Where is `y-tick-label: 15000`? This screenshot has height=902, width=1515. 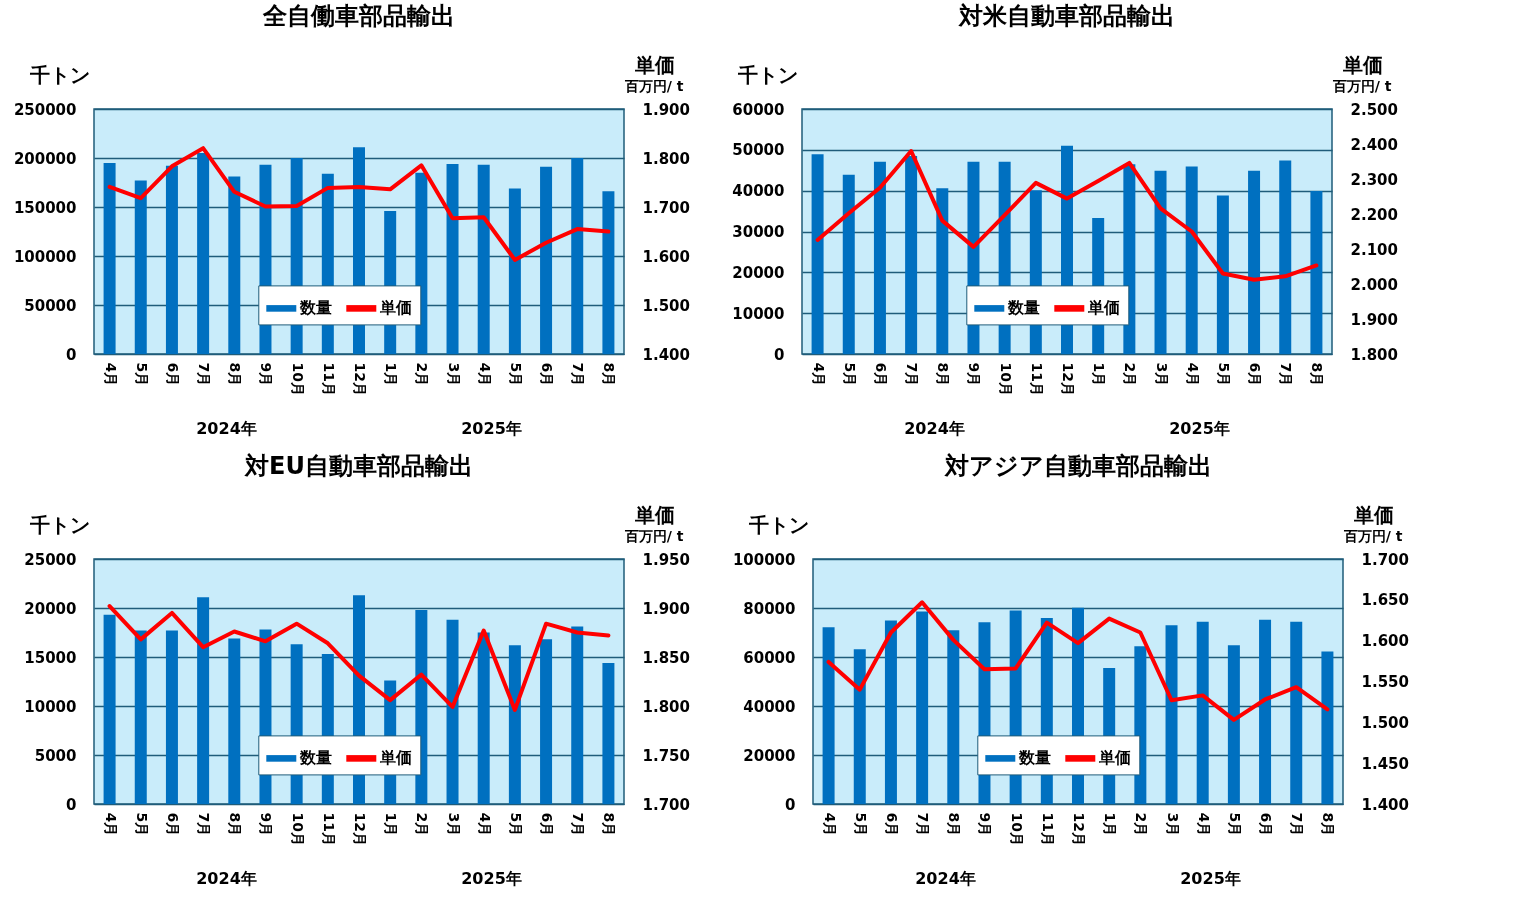
y-tick-label: 15000 is located at coordinates (50, 657).